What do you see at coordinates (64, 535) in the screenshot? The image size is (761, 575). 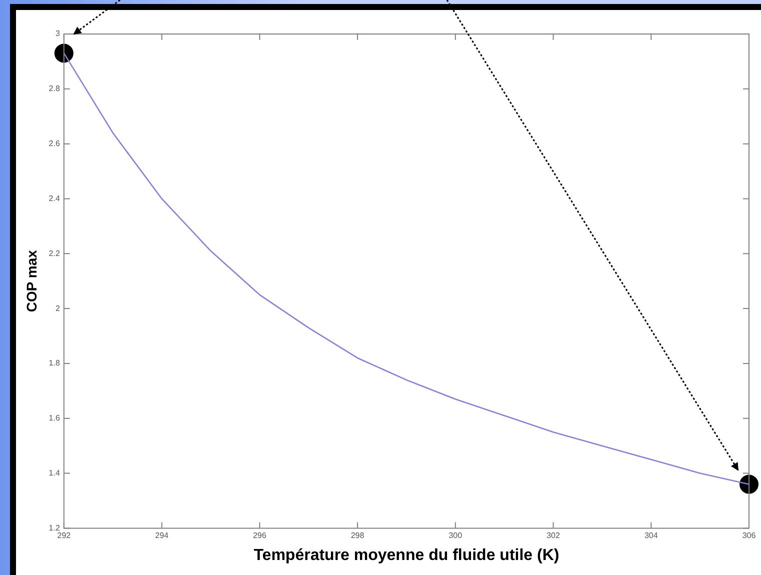 I see `x-tick-label: 292` at bounding box center [64, 535].